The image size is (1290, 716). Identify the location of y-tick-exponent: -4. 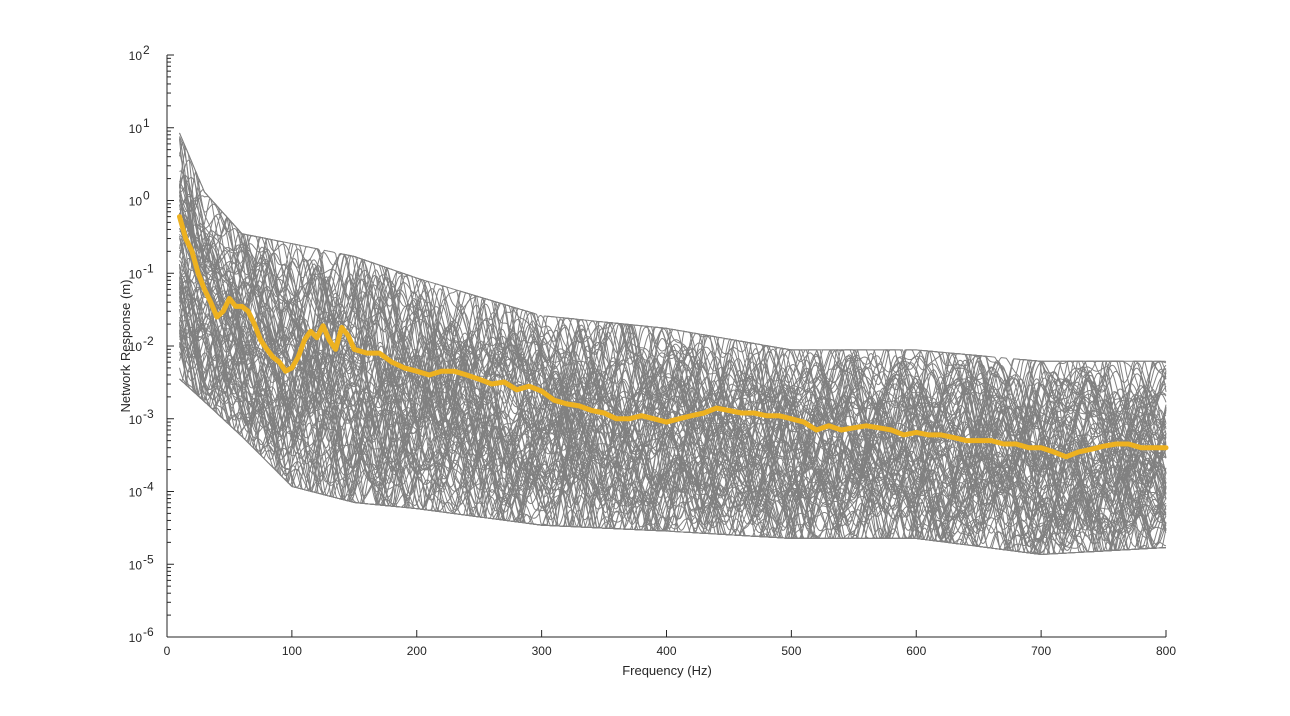
(148, 487).